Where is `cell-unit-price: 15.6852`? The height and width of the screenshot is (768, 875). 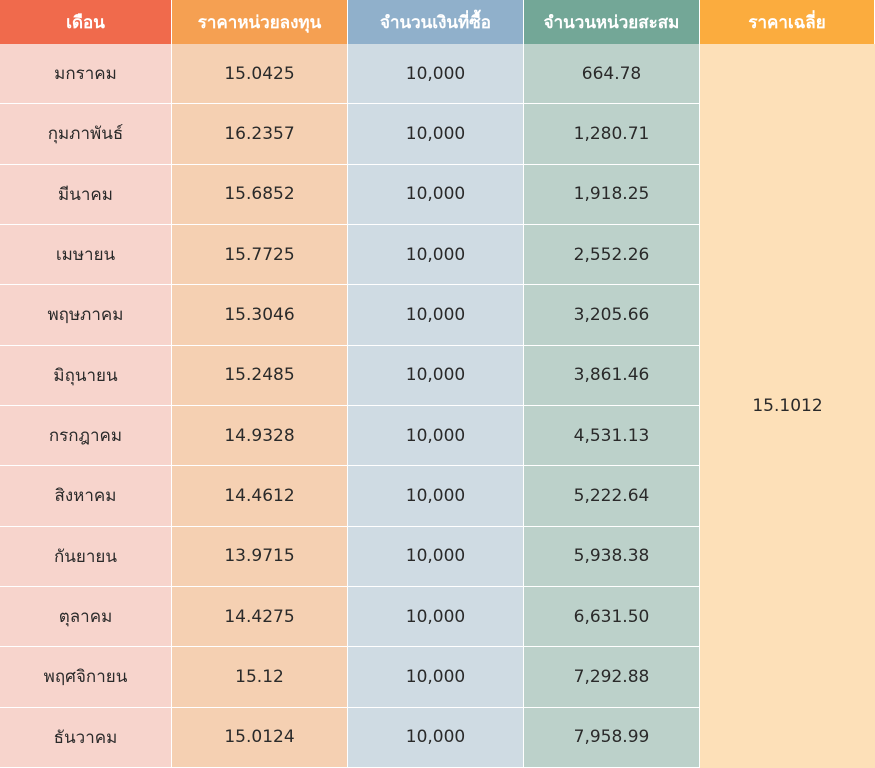 cell-unit-price: 15.6852 is located at coordinates (260, 194).